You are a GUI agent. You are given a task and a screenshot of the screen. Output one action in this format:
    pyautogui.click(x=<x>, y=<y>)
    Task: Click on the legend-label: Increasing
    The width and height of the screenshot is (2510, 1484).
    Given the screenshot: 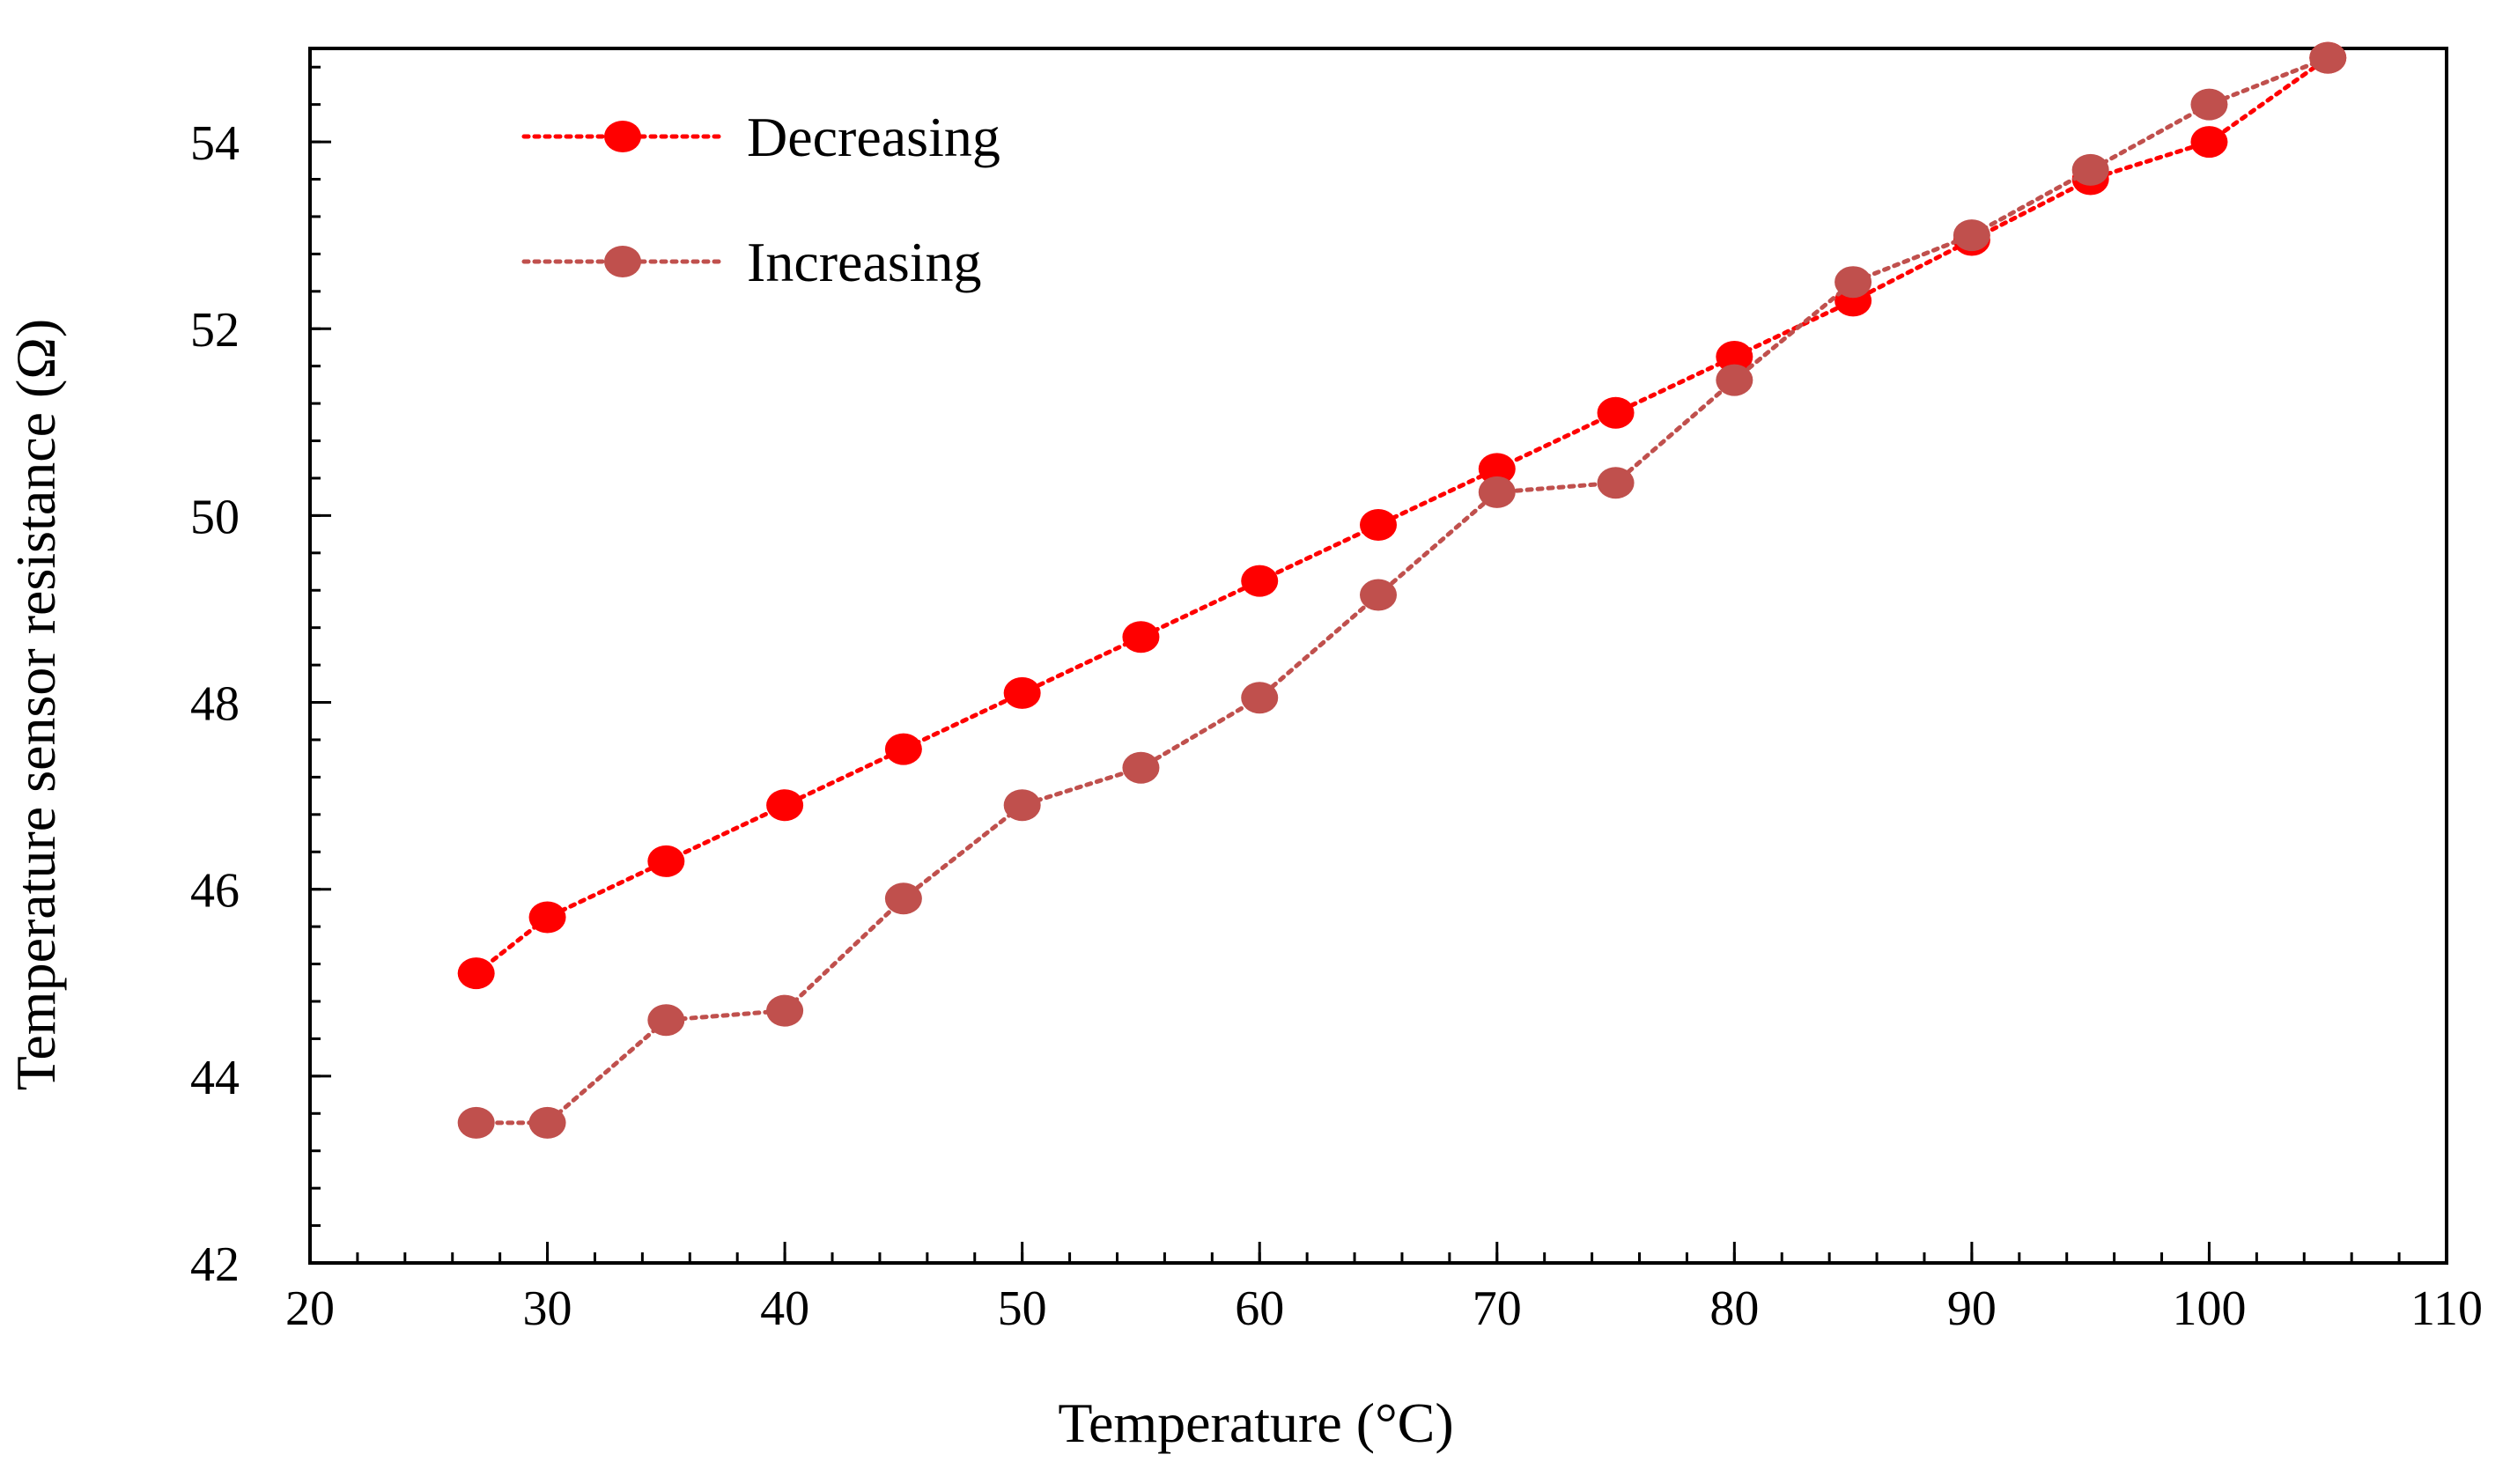 What is the action you would take?
    pyautogui.click(x=864, y=262)
    